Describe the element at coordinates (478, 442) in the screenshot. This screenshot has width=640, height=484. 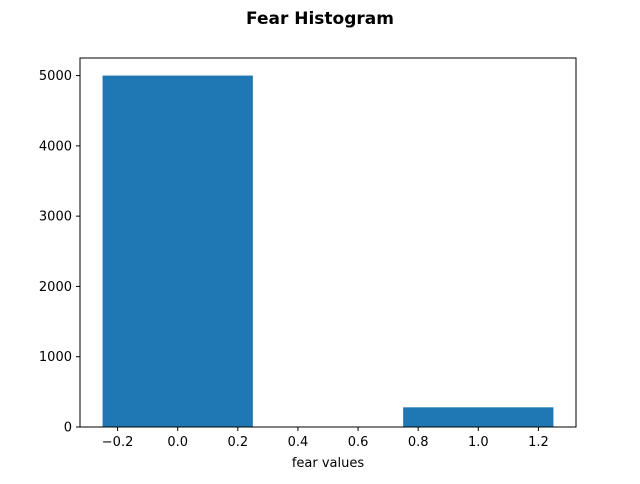
I see `x-tick-label-6: 1.0` at that location.